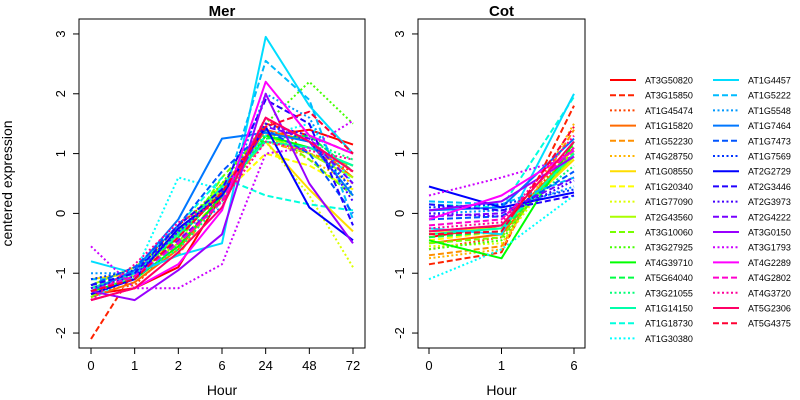 This screenshot has height=400, width=800. I want to click on mer-series-AT3G17930, so click(222, 204).